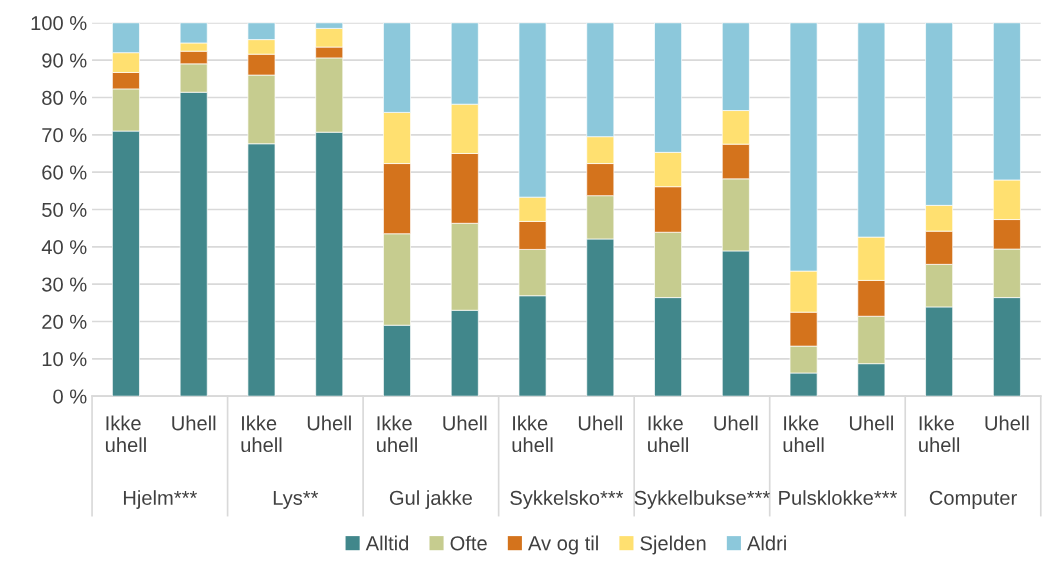 The height and width of the screenshot is (570, 1046). I want to click on text: Sykkelbukse***, so click(702, 499).